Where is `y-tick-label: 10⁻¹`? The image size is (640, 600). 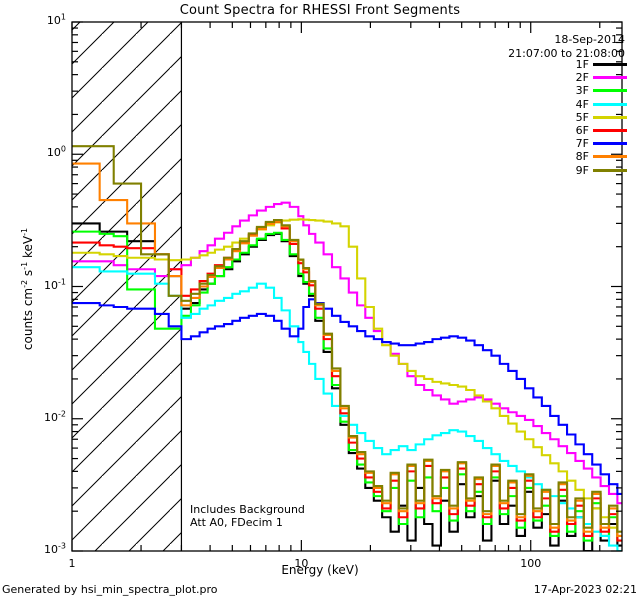
y-tick-label: 10⁻¹ is located at coordinates (55, 284).